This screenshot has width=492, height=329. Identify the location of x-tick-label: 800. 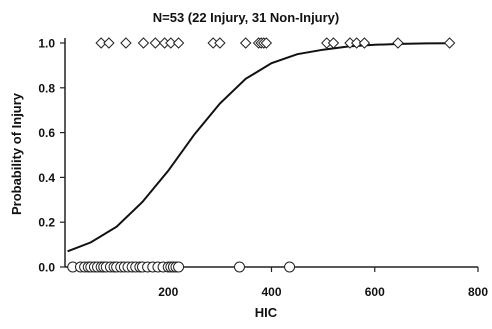
(478, 292).